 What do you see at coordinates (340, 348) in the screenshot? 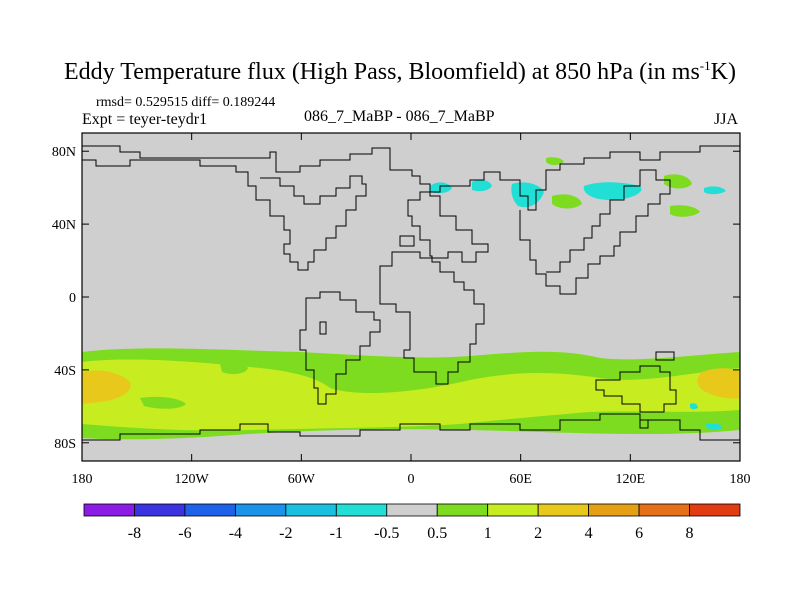
I see `coastline-south-america` at bounding box center [340, 348].